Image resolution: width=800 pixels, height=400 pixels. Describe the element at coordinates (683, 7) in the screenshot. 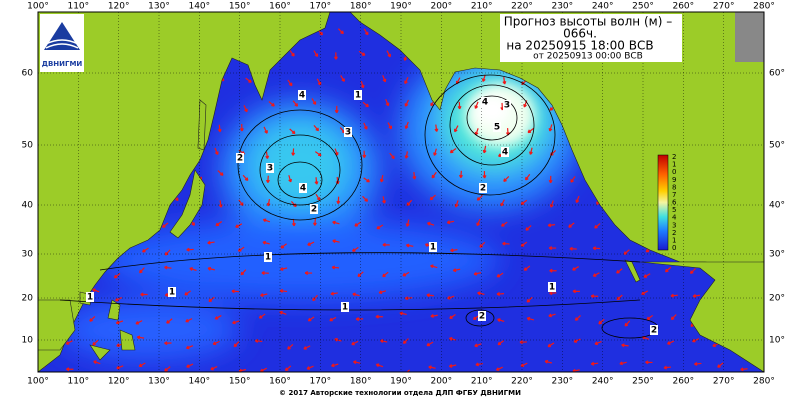

I see `lon-label-top: 260°` at that location.